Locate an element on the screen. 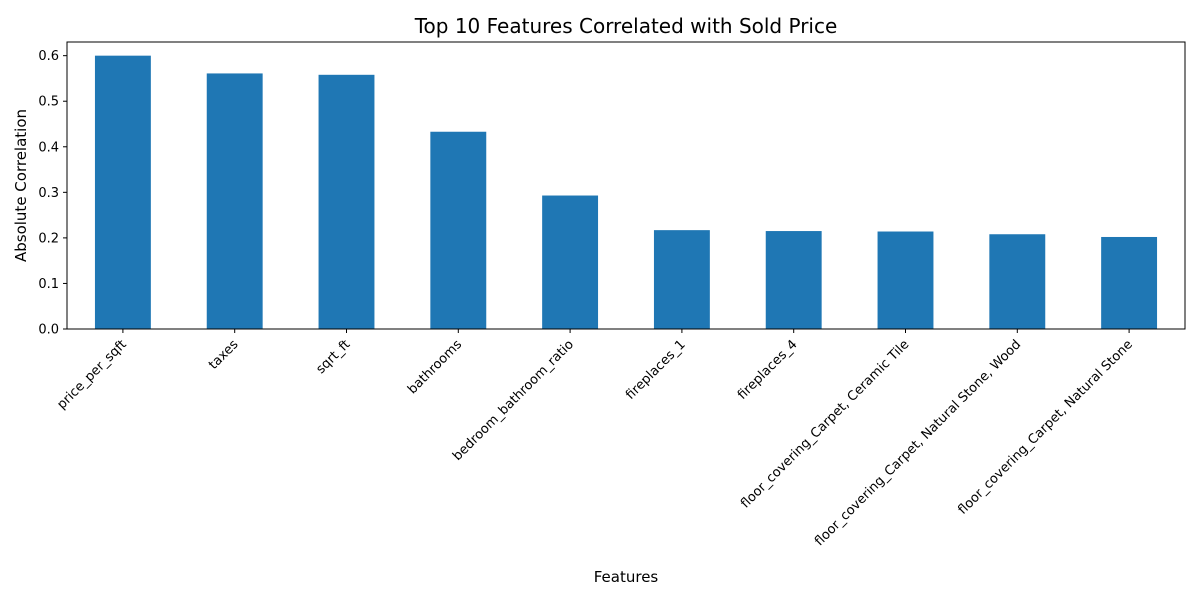 This screenshot has height=604, width=1200. x-tick-label: floor_covering_Carpet, Natural Stone is located at coordinates (1045, 427).